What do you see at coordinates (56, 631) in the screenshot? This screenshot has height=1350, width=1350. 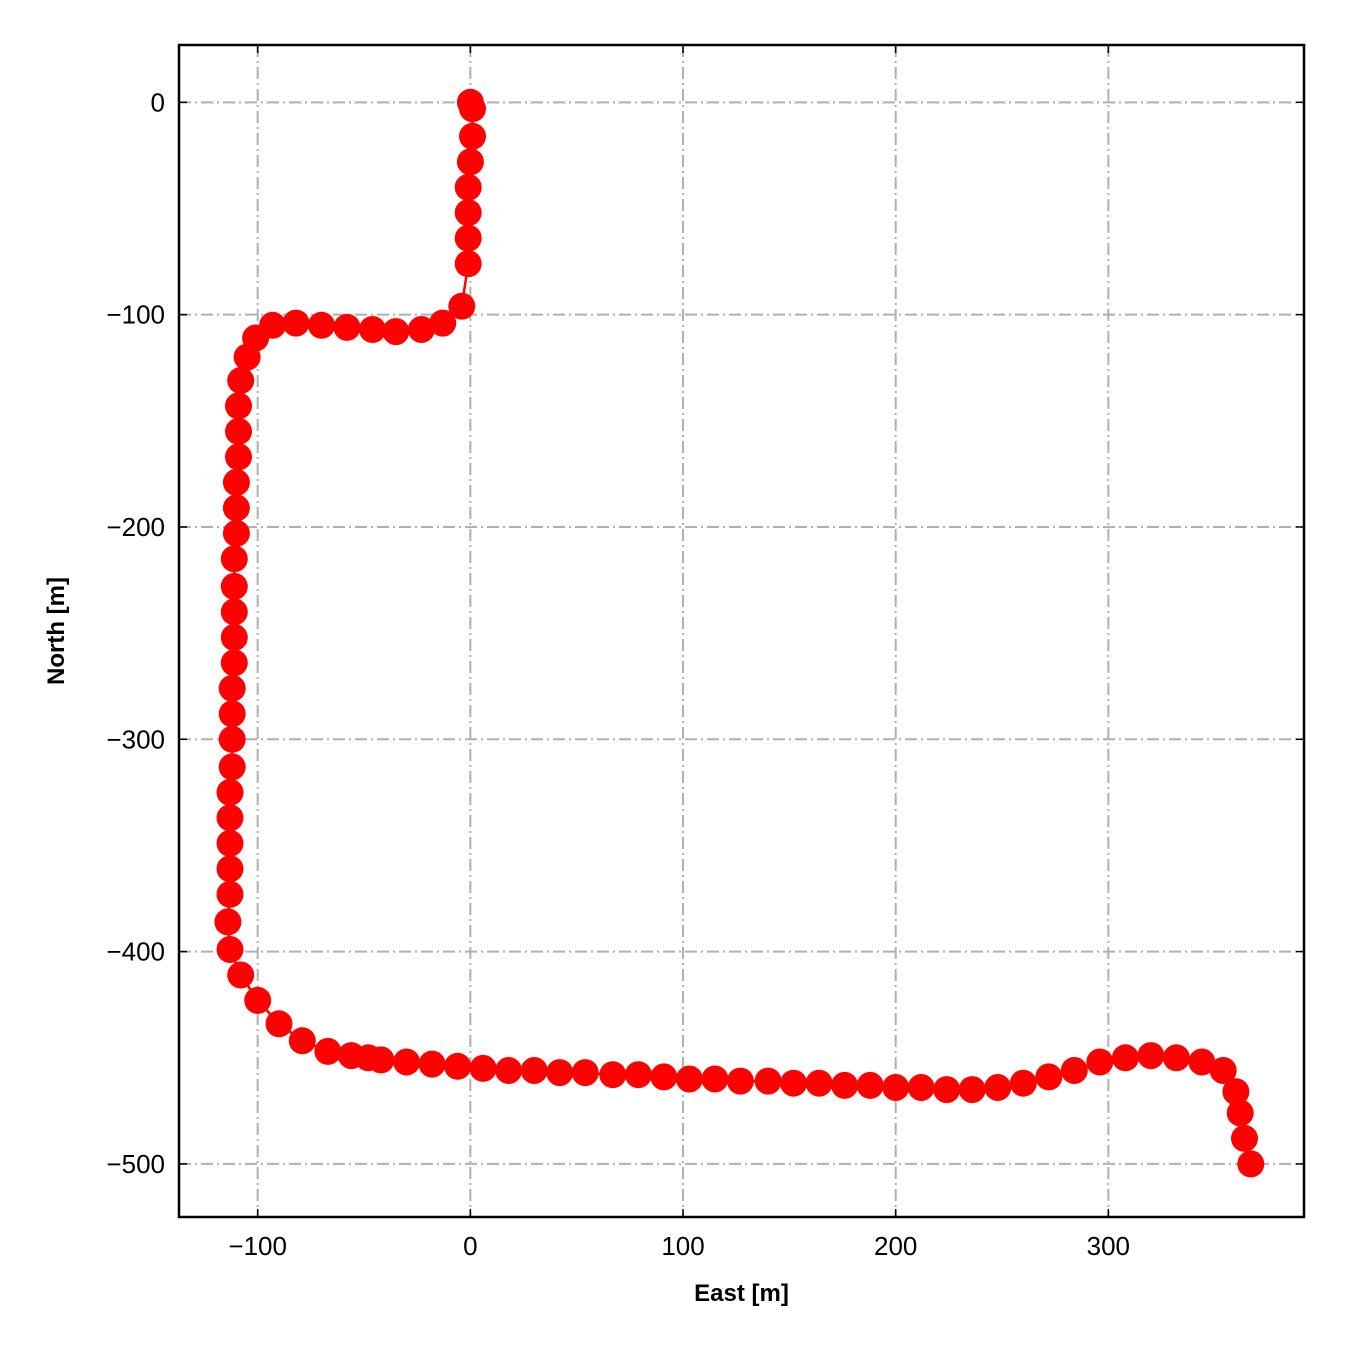 I see `y-axis-title: North [m]` at bounding box center [56, 631].